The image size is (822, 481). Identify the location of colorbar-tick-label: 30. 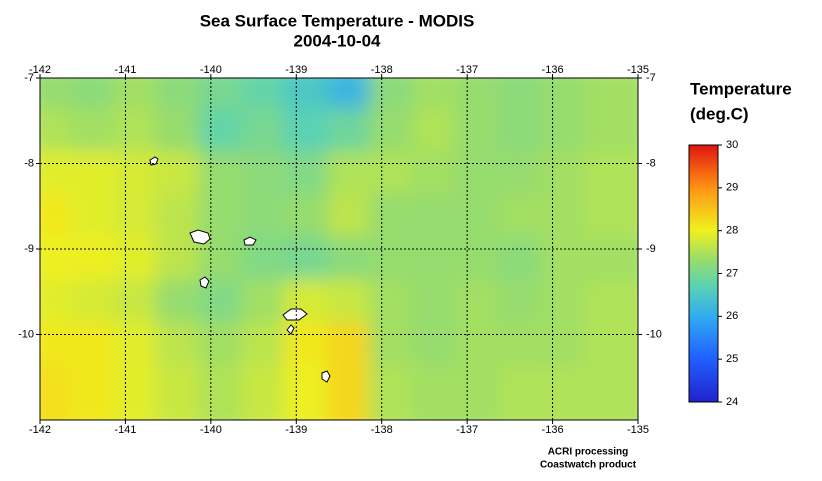
(732, 145).